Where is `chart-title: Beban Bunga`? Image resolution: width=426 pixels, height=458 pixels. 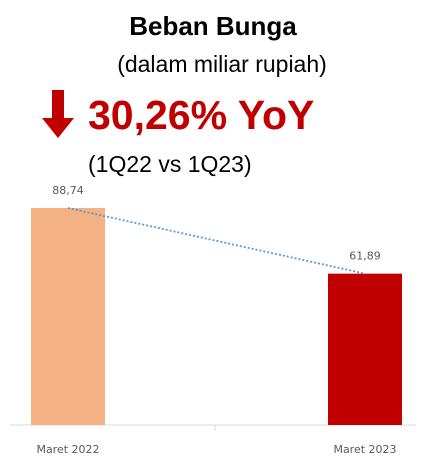
chart-title: Beban Bunga is located at coordinates (213, 26).